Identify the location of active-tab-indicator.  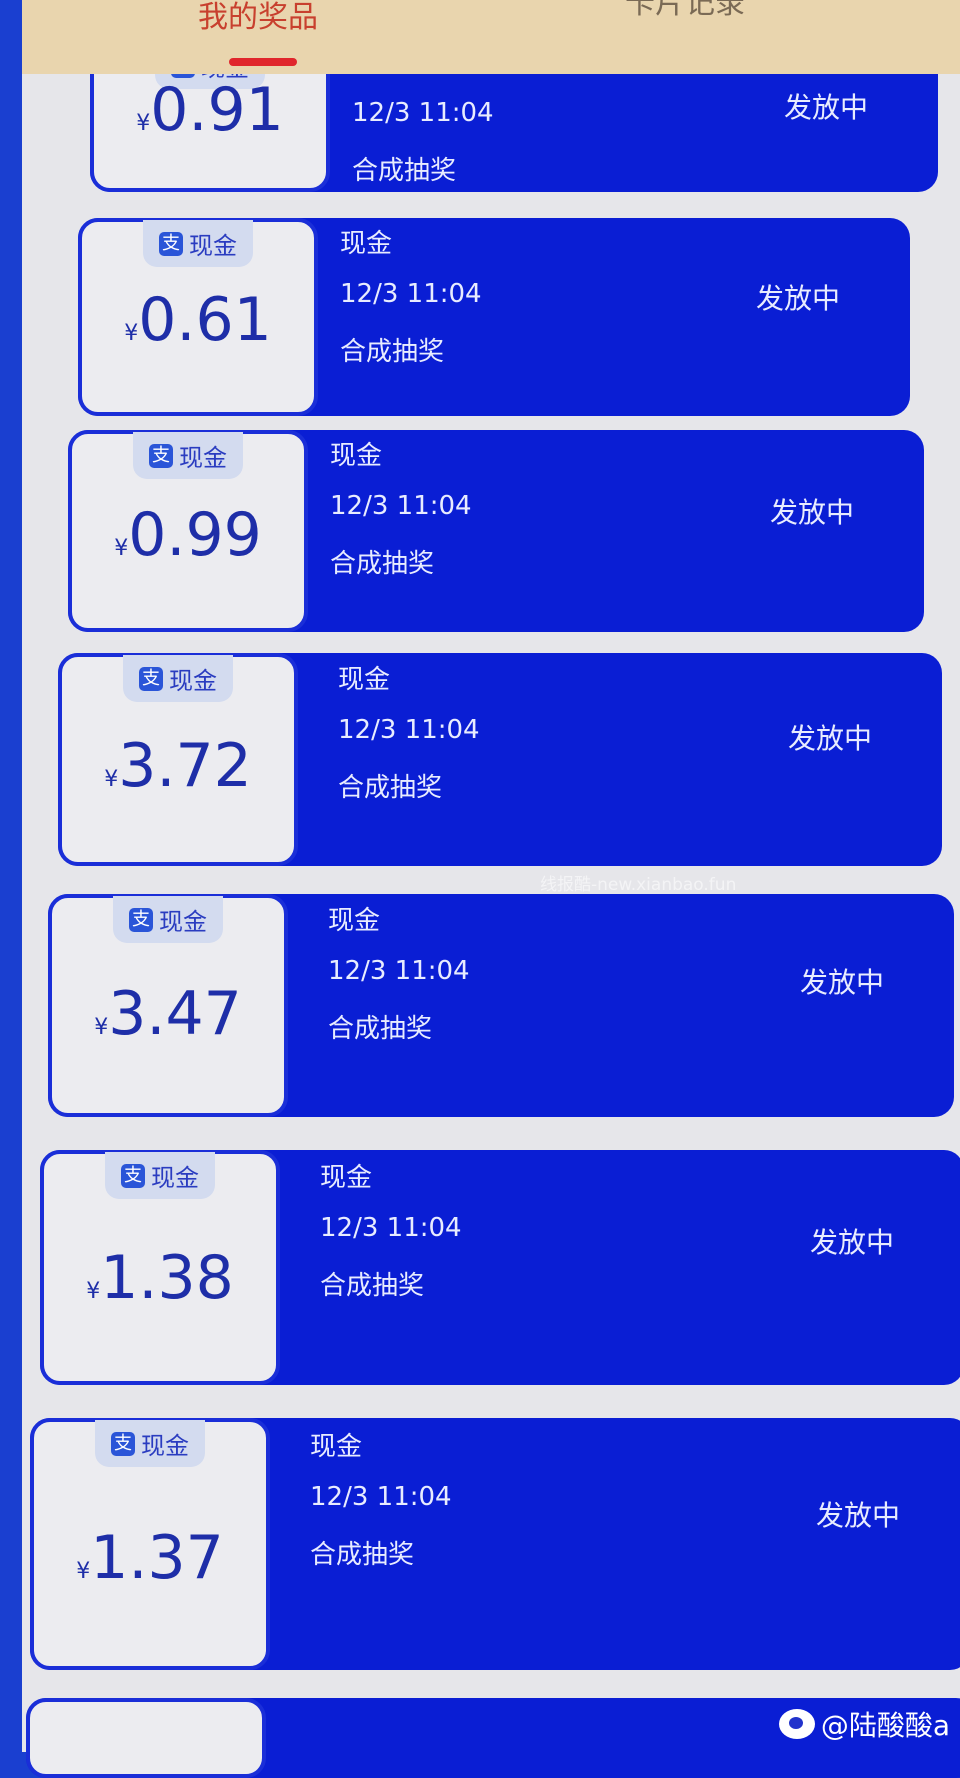
(263, 62).